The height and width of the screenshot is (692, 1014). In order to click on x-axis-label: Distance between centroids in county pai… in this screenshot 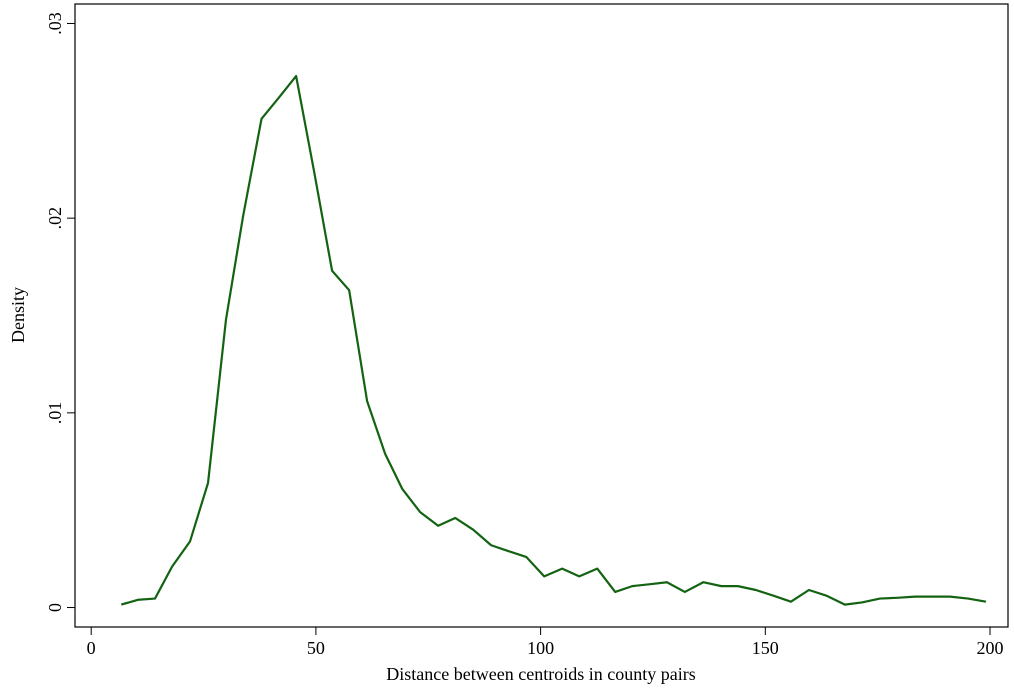, I will do `click(540, 674)`.